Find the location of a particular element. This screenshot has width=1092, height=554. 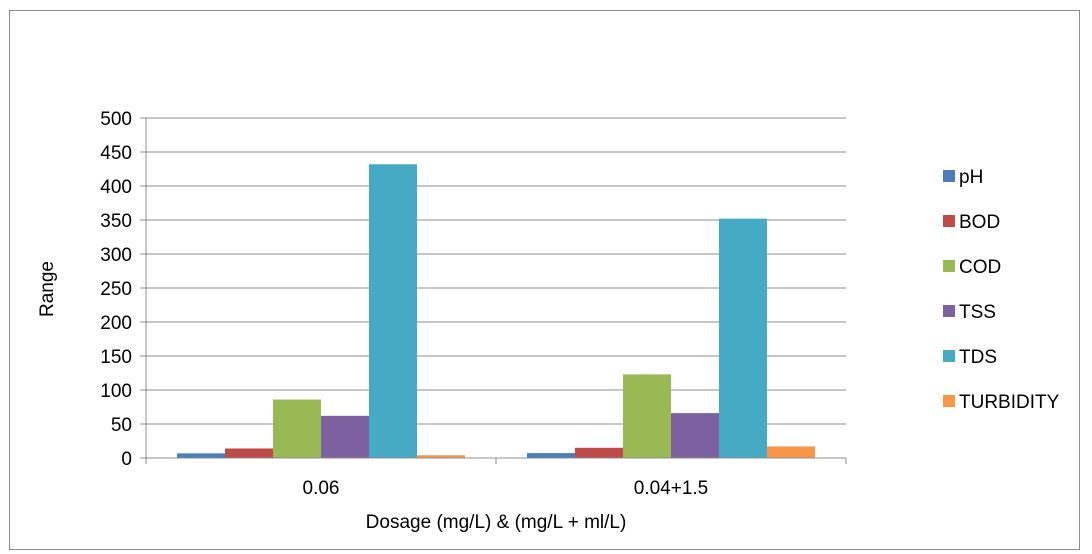

y-tick-label: 100 is located at coordinates (116, 391).